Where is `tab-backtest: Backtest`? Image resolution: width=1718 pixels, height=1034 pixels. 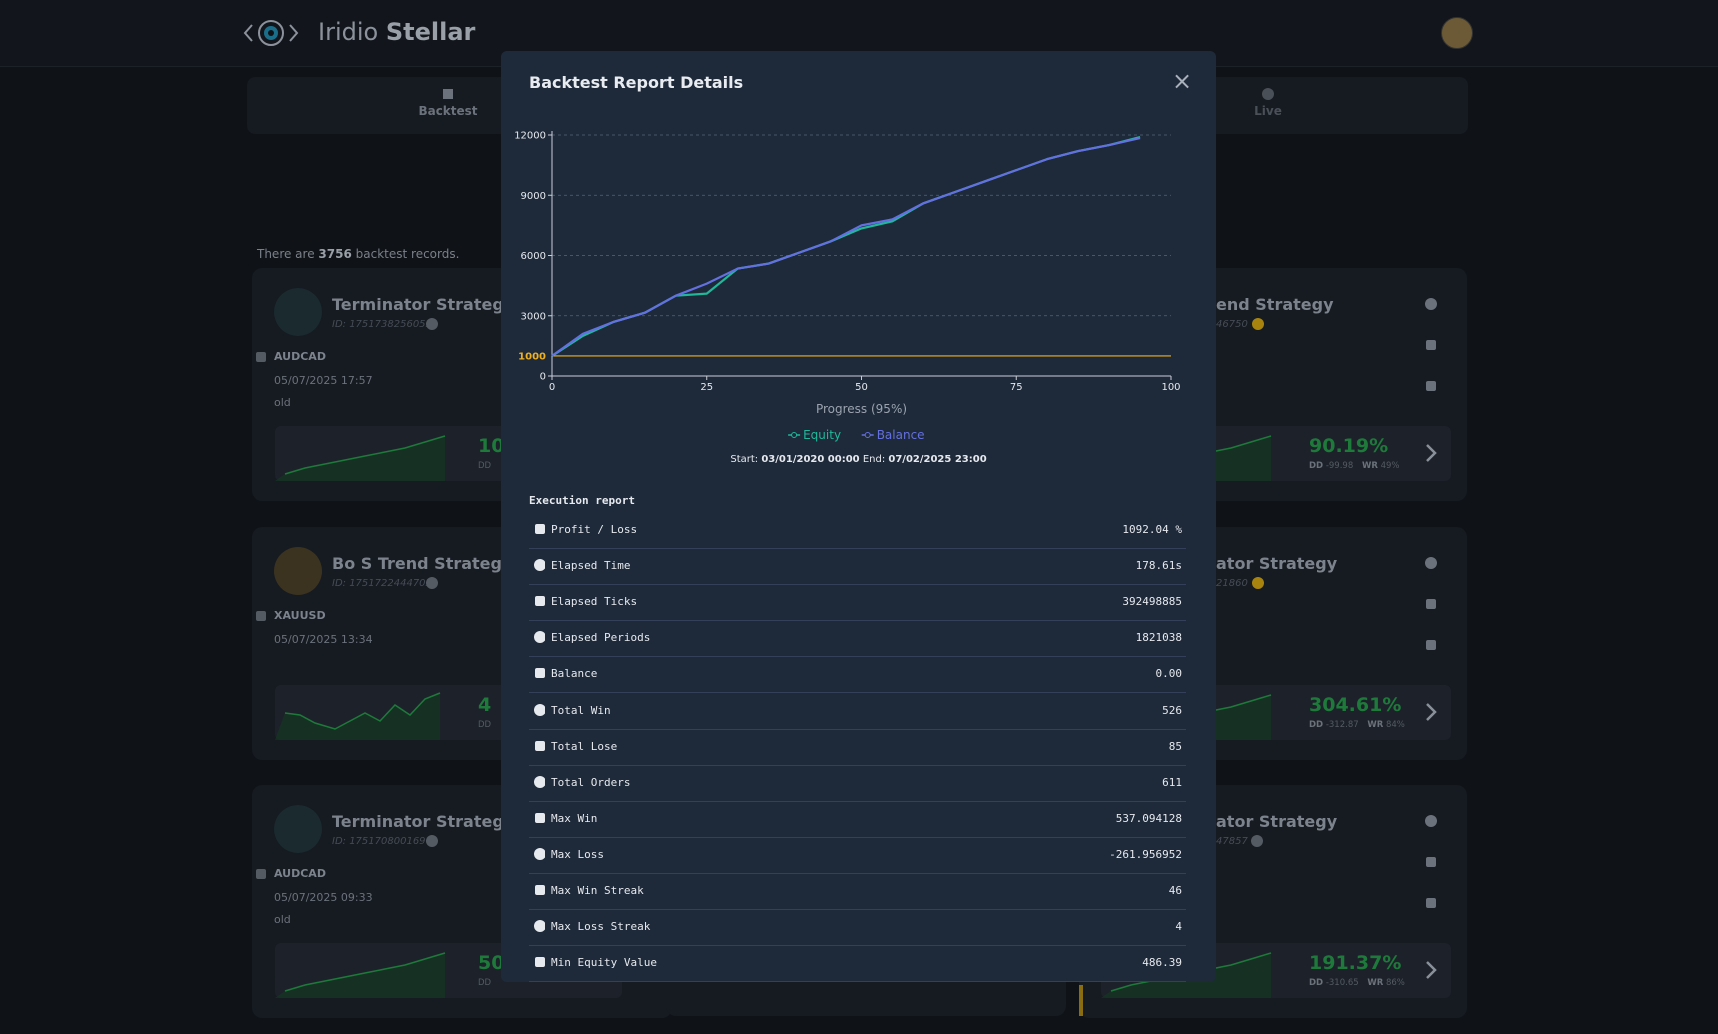 tab-backtest: Backtest is located at coordinates (448, 102).